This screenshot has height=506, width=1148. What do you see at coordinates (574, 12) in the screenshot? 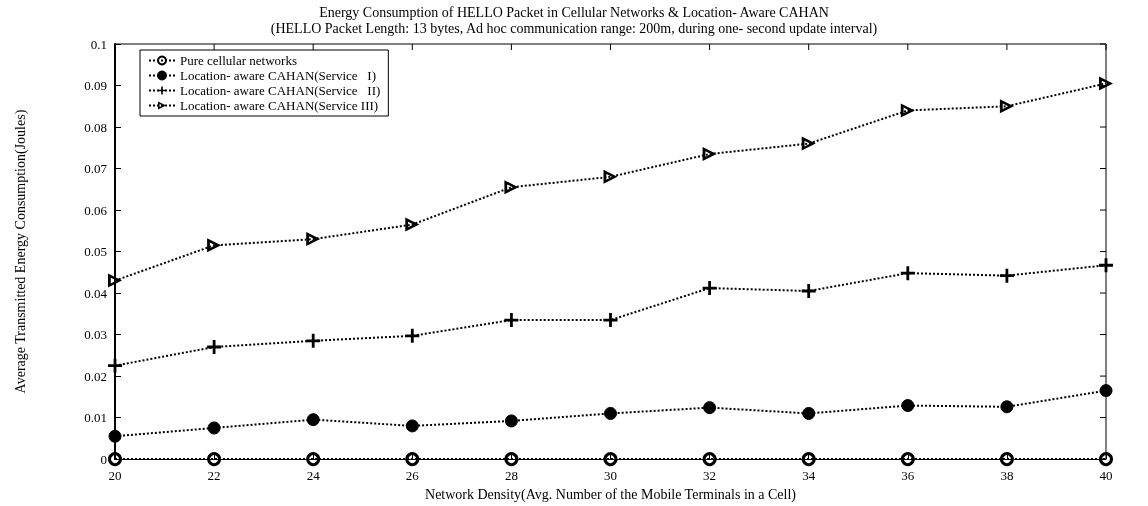
I see `chart-title: Energy Consumption of HELLO Packet in Cellular Networks & Location- Aware CAHAN` at bounding box center [574, 12].